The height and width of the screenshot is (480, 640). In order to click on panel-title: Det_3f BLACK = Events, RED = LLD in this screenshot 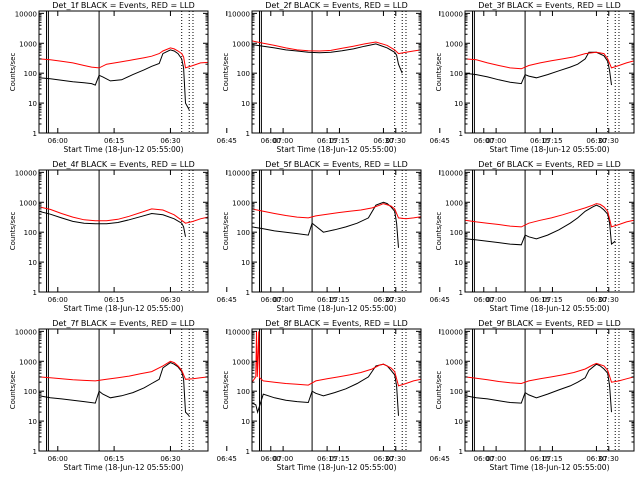, I will do `click(549, 5)`.